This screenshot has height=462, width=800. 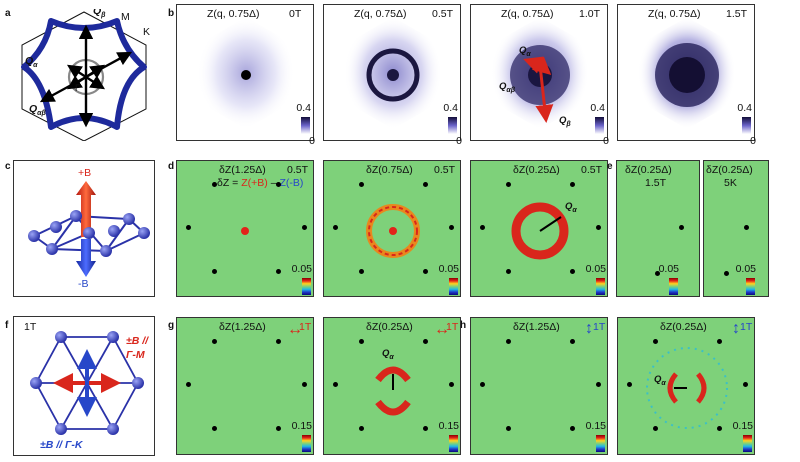 What do you see at coordinates (590, 14) in the screenshot?
I see `field-label: 1.0T` at bounding box center [590, 14].